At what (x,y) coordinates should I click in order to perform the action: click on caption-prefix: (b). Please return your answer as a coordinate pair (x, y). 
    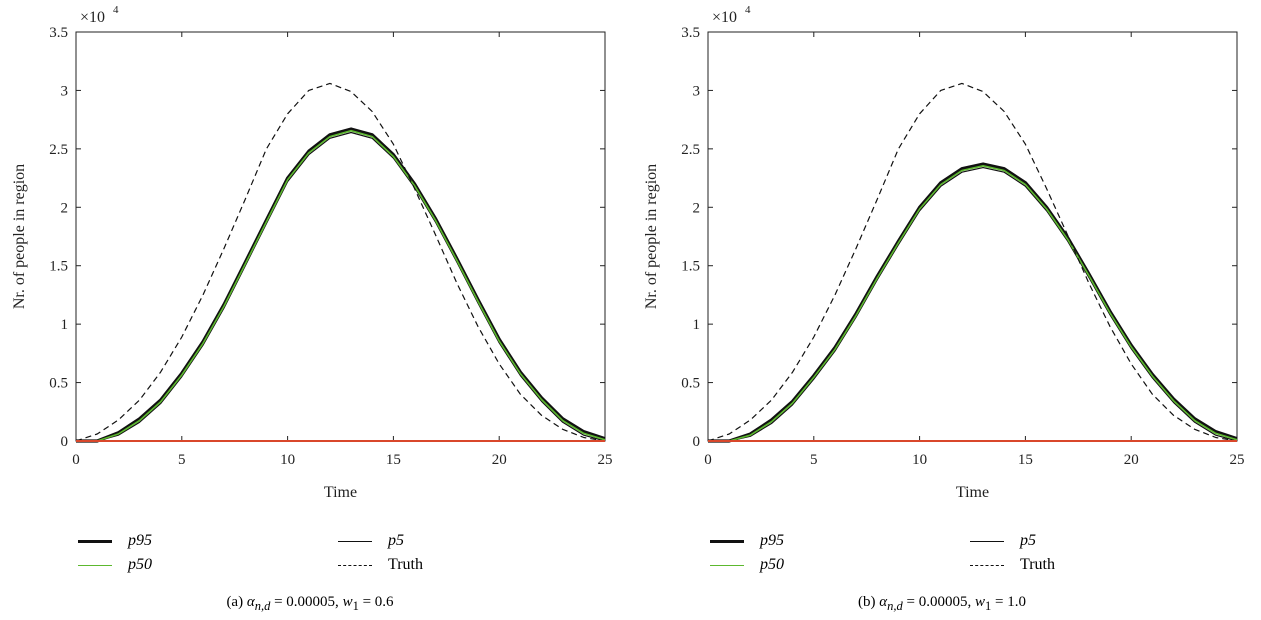
    Looking at the image, I should click on (867, 602).